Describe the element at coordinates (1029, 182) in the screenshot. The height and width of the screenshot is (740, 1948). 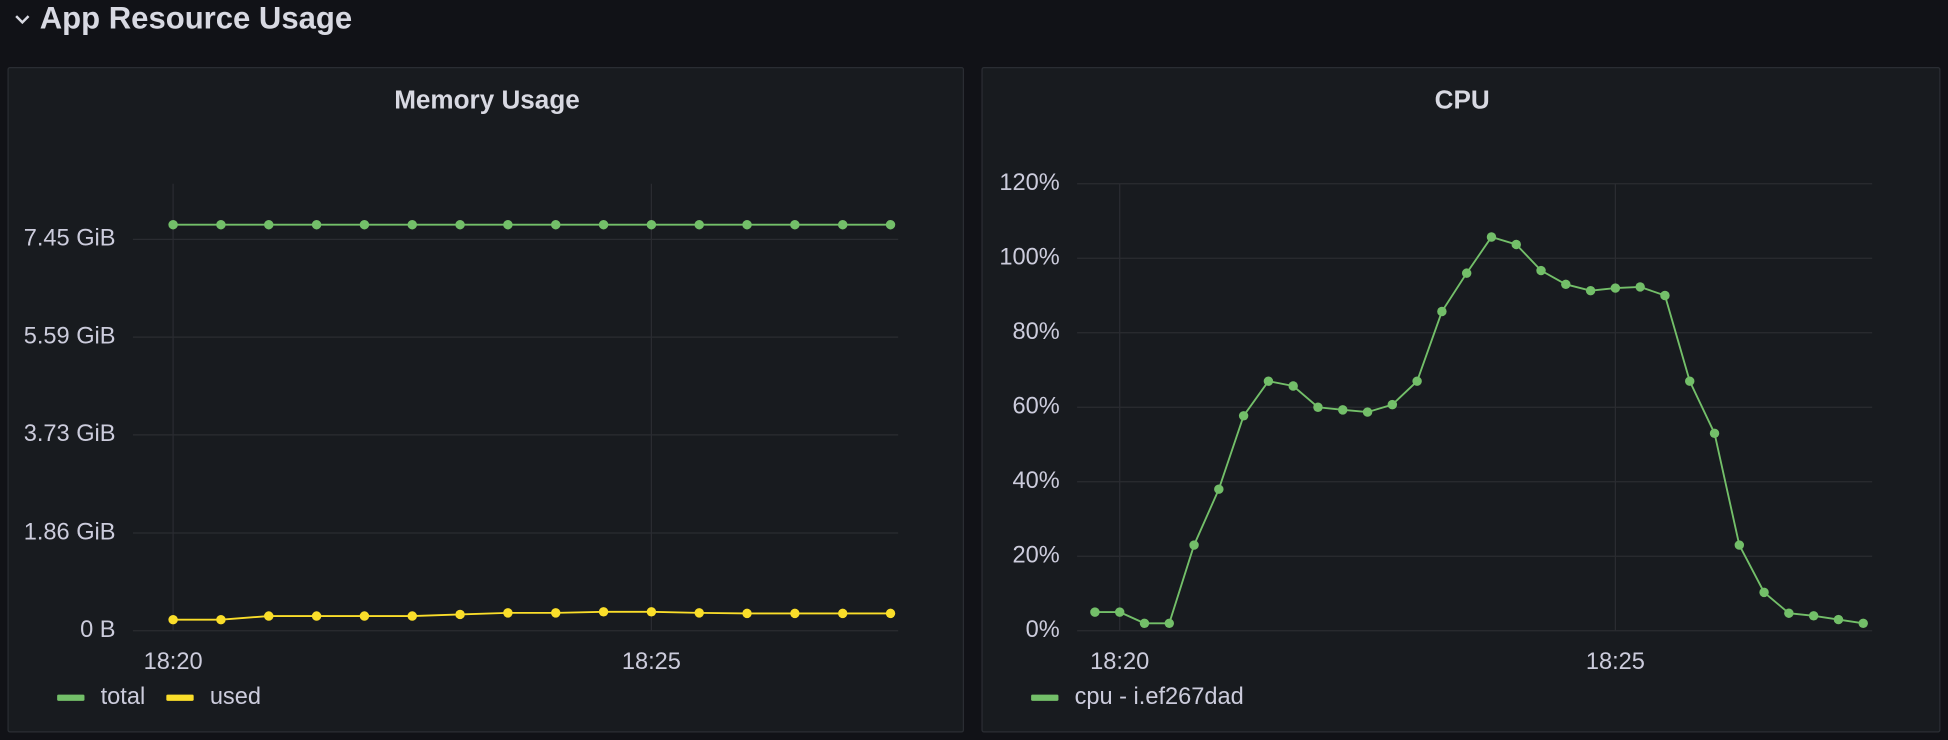
I see `y-tick-label: 120%` at that location.